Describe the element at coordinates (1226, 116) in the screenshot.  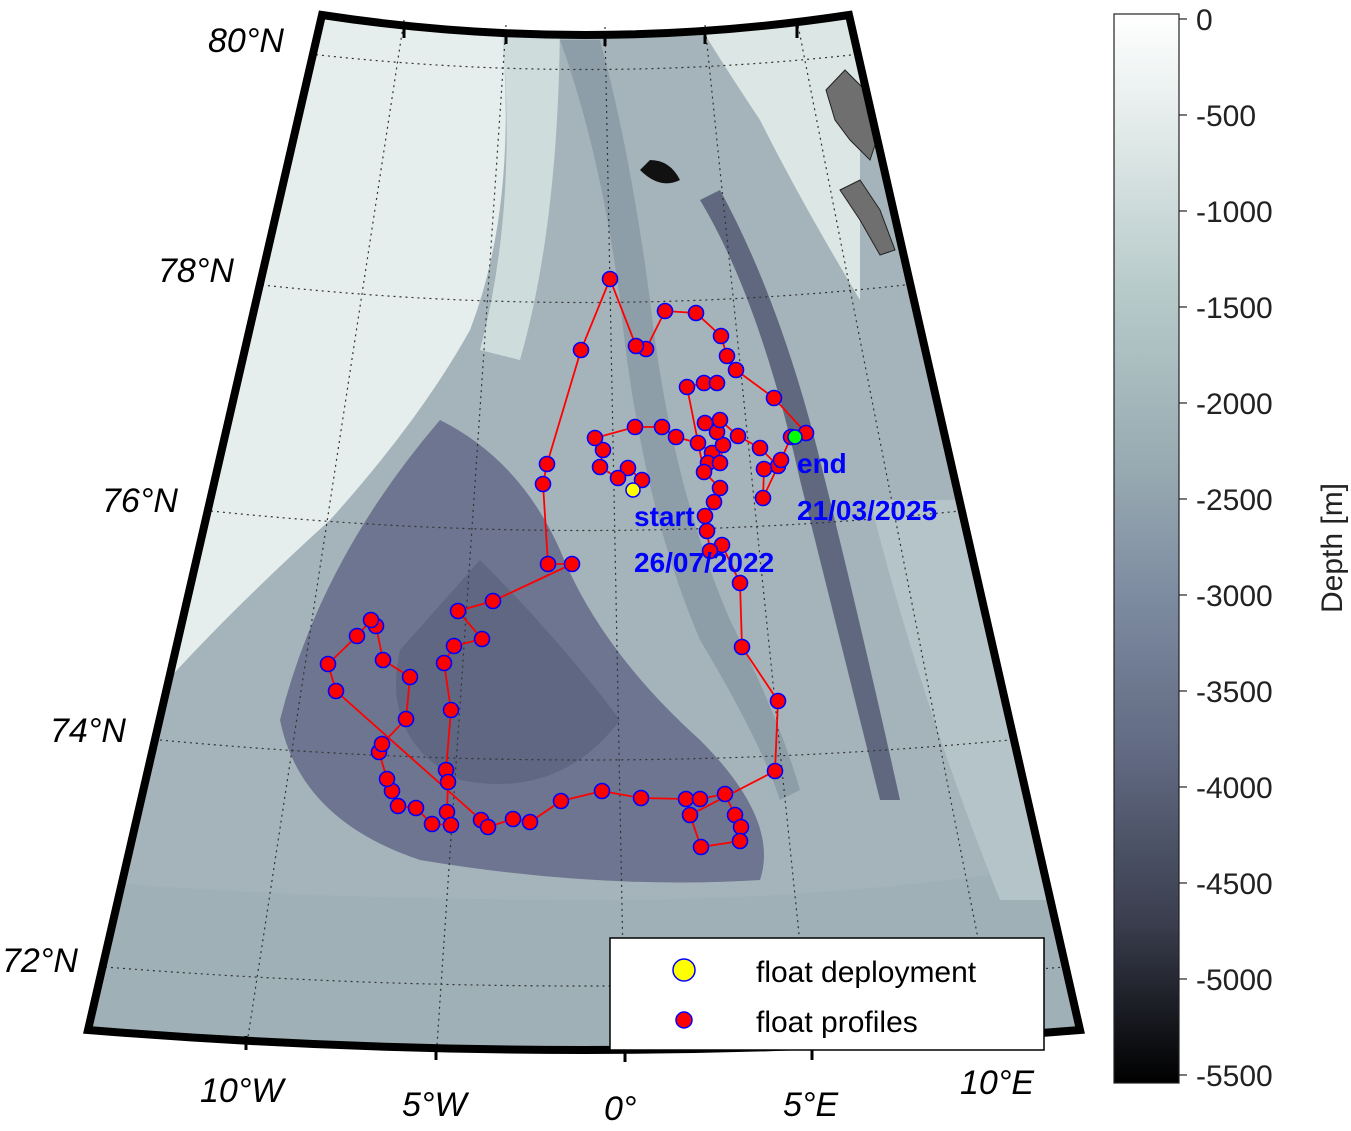
I see `colorbar-tick-label: -500` at that location.